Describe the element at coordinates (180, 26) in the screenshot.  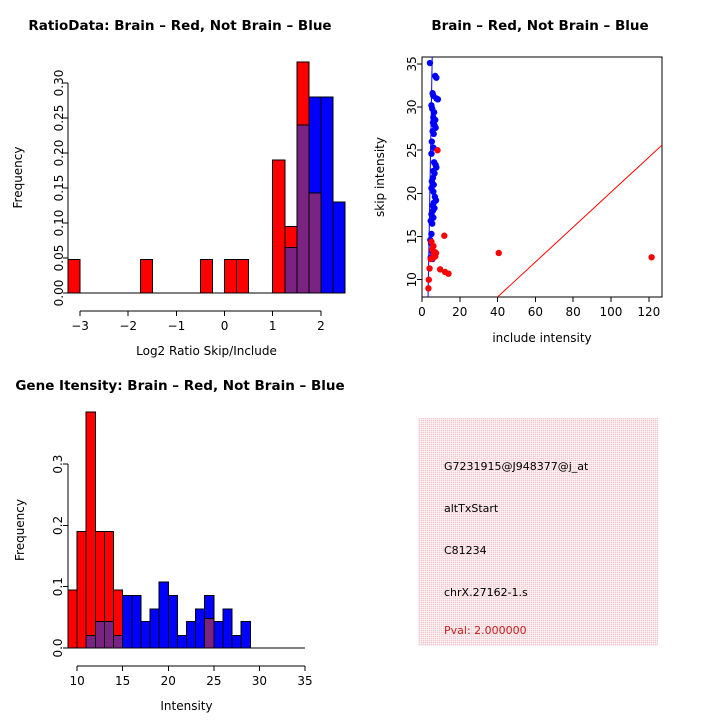
I see `ratio-histogram-title: RatioData: Brain – Red, Not Brain – Blue` at that location.